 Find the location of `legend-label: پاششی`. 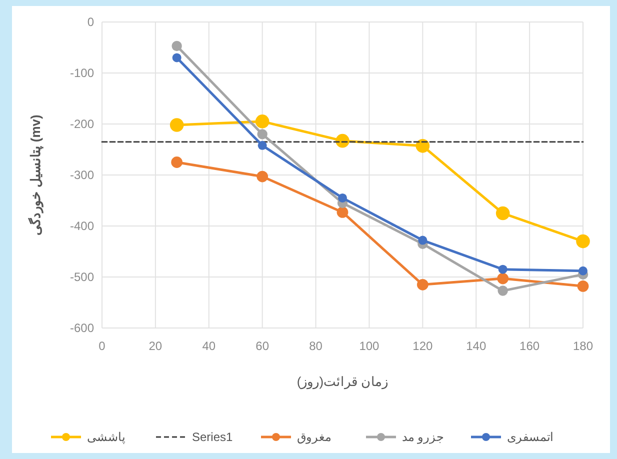

legend-label: پاششی is located at coordinates (106, 437).